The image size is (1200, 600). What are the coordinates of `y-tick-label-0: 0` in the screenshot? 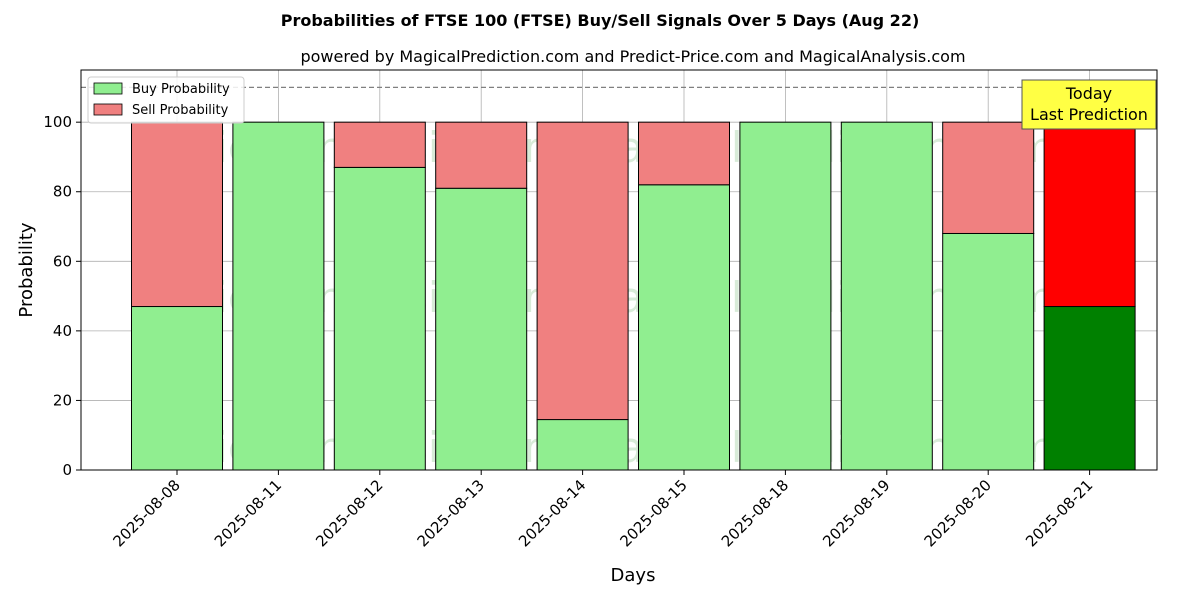 It's located at (67, 470).